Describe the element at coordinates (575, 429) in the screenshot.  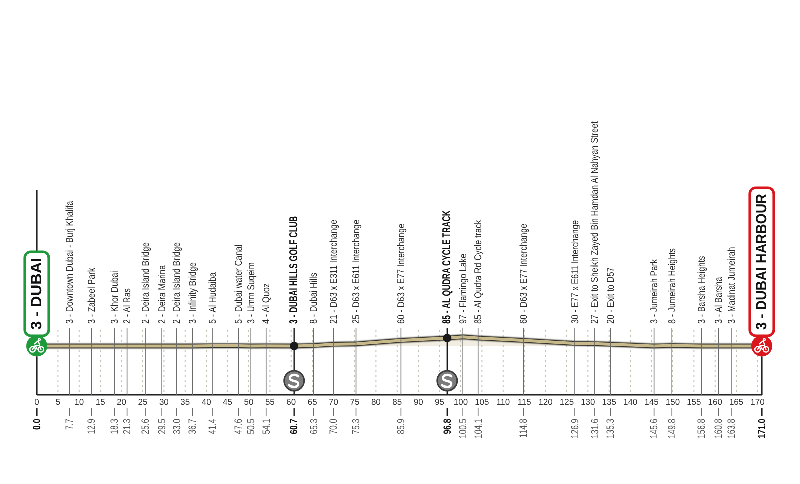
I see `x2-tick-label: 126.9` at that location.